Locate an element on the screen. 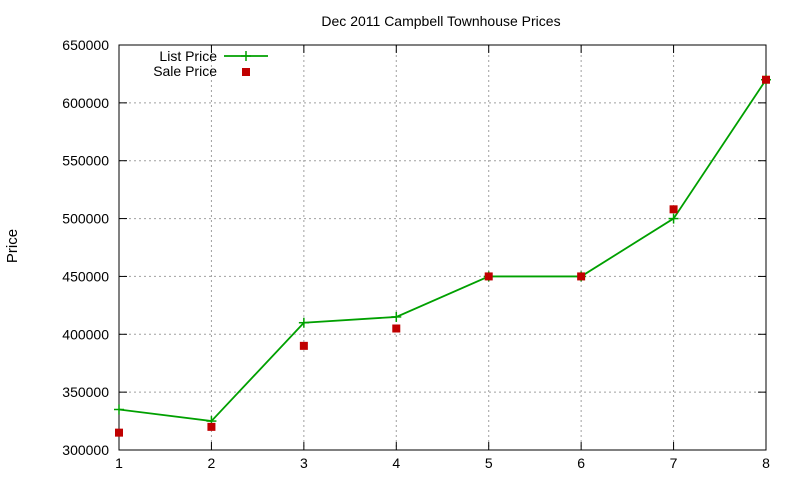 This screenshot has width=800, height=480. y-tick-label: 300000 is located at coordinates (85, 450).